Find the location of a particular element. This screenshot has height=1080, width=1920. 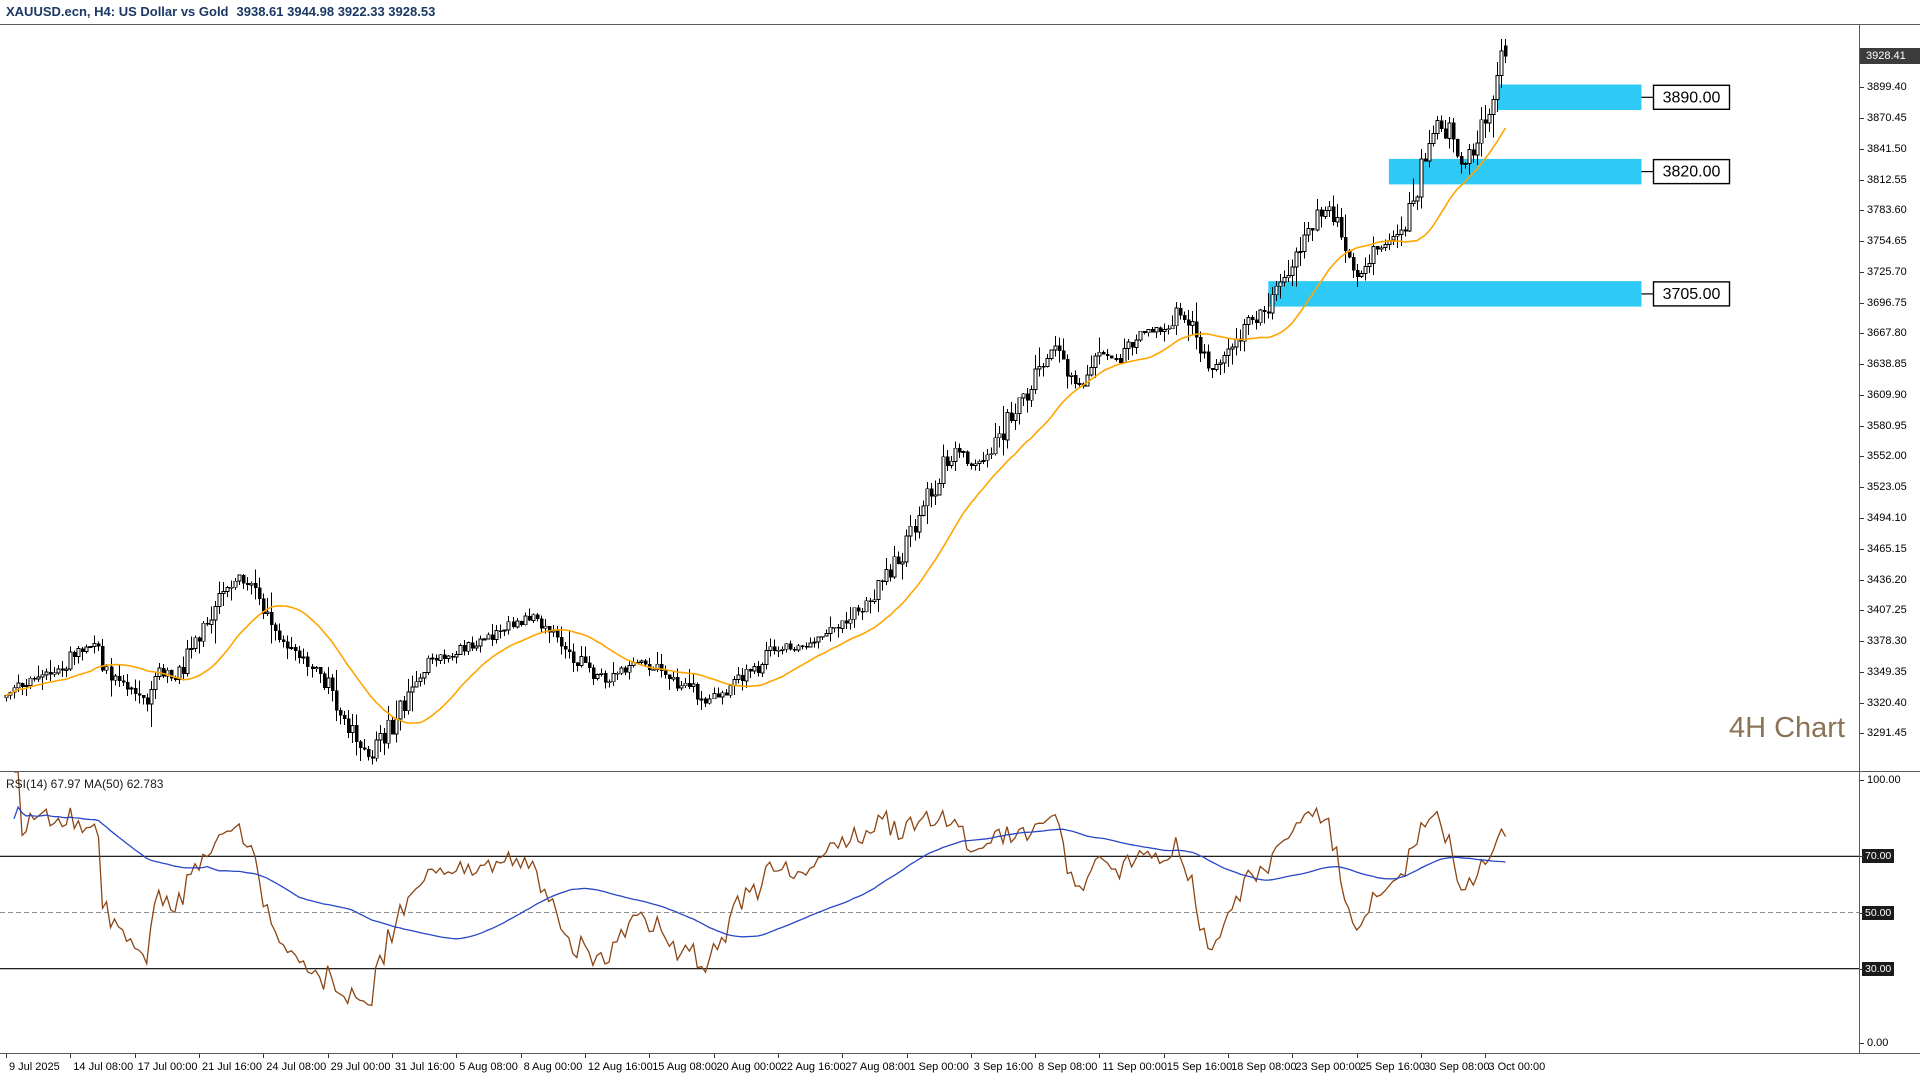

zone-price-labels: 3890.00 3820.00 3705.00 is located at coordinates (1686, 195).